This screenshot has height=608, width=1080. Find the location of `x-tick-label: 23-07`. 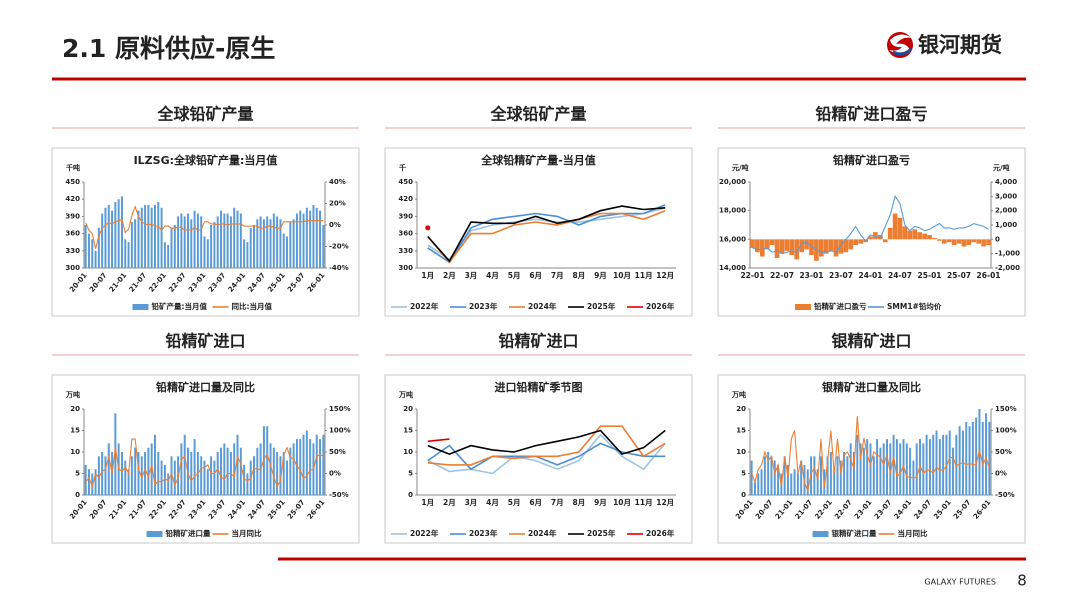

x-tick-label: 23-07 is located at coordinates (841, 275).